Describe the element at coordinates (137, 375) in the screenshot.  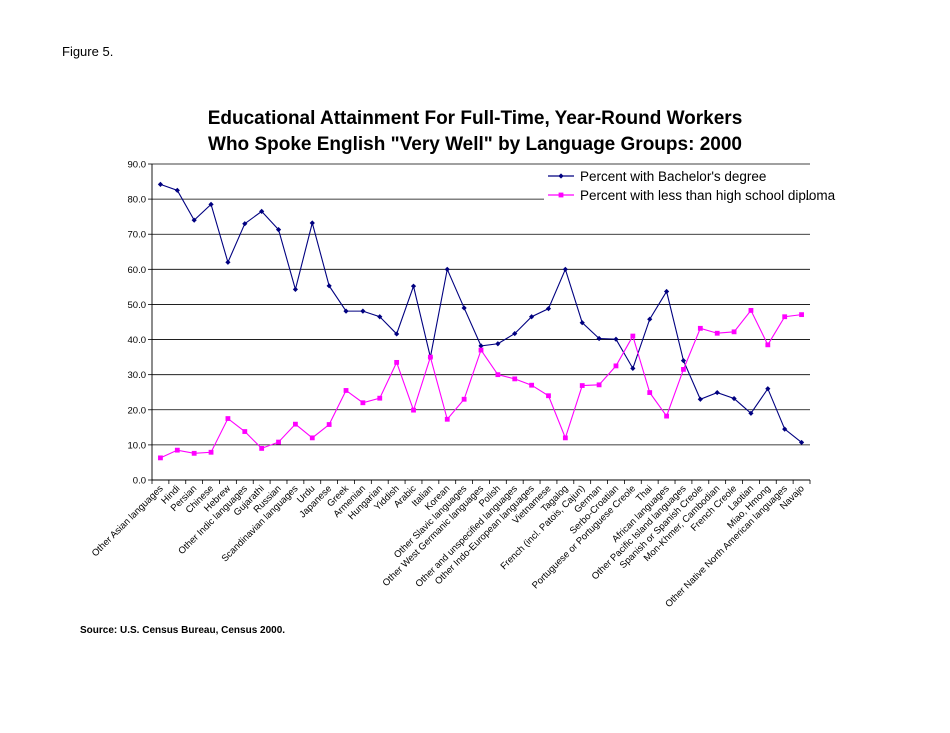
I see `y-tick-label: 30.0` at that location.